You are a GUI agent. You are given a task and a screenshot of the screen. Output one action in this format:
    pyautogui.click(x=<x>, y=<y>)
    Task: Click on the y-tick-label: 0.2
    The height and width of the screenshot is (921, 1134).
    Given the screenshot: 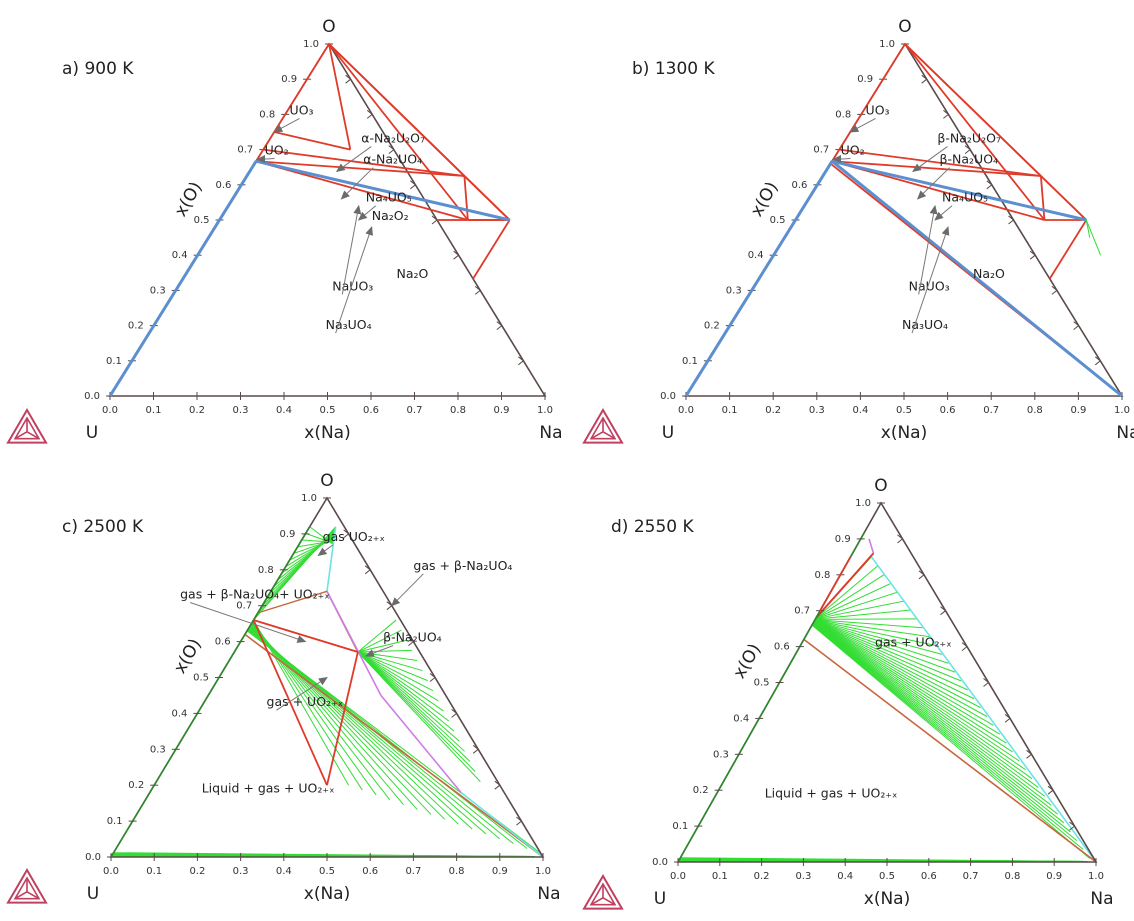 What is the action you would take?
    pyautogui.click(x=136, y=785)
    